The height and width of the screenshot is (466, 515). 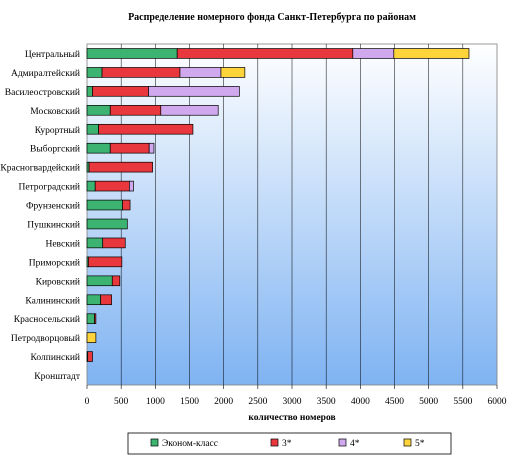 I want to click on x-tick-label: 6000, so click(x=497, y=402).